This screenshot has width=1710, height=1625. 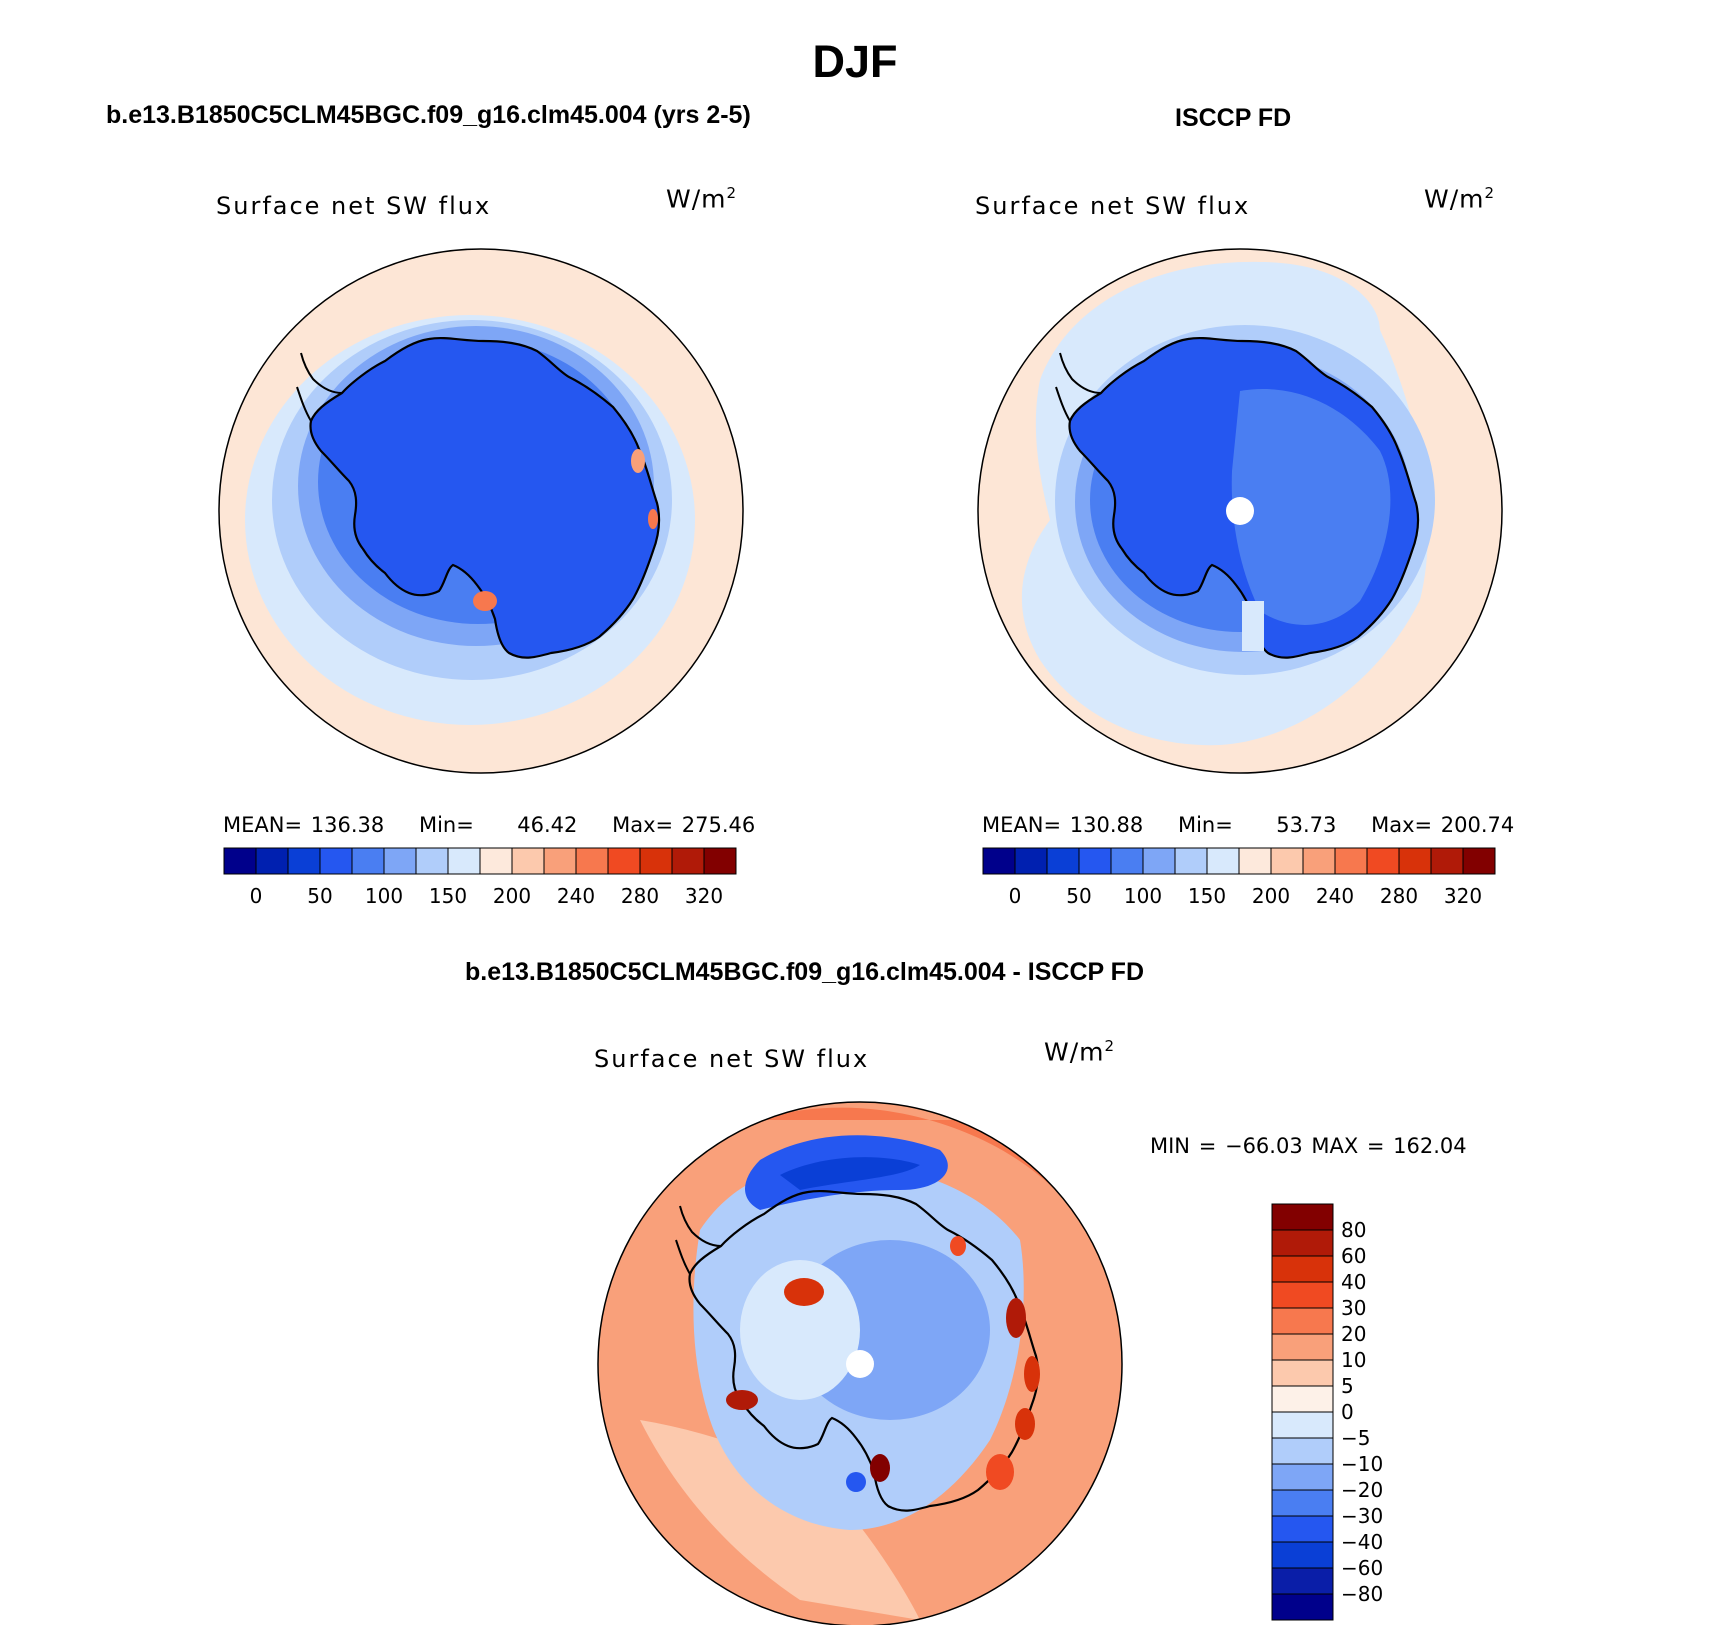 I want to click on panel-1-max: 275.46, so click(x=718, y=825).